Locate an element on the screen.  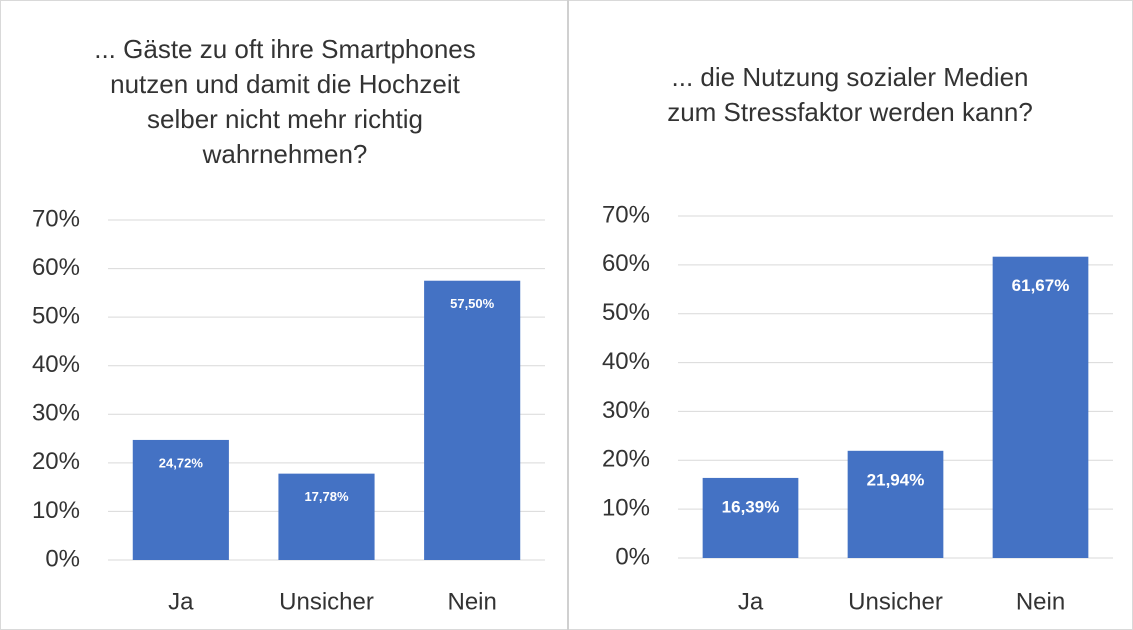
value-label: 57,50% is located at coordinates (472, 303).